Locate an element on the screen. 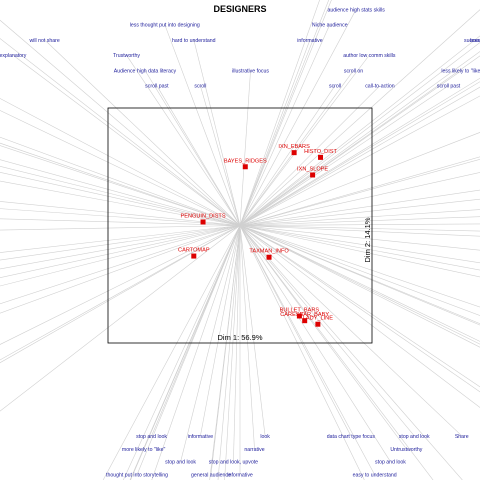 The image size is (480, 480). designer-points is located at coordinates (257, 238).